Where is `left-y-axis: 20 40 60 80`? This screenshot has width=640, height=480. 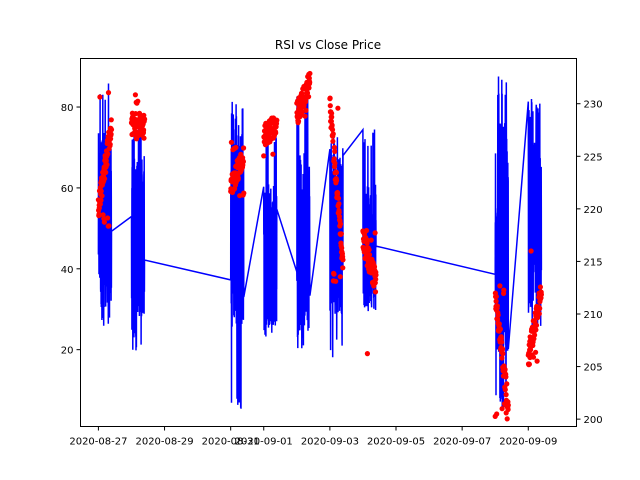
left-y-axis: 20 40 60 80 is located at coordinates (71, 230).